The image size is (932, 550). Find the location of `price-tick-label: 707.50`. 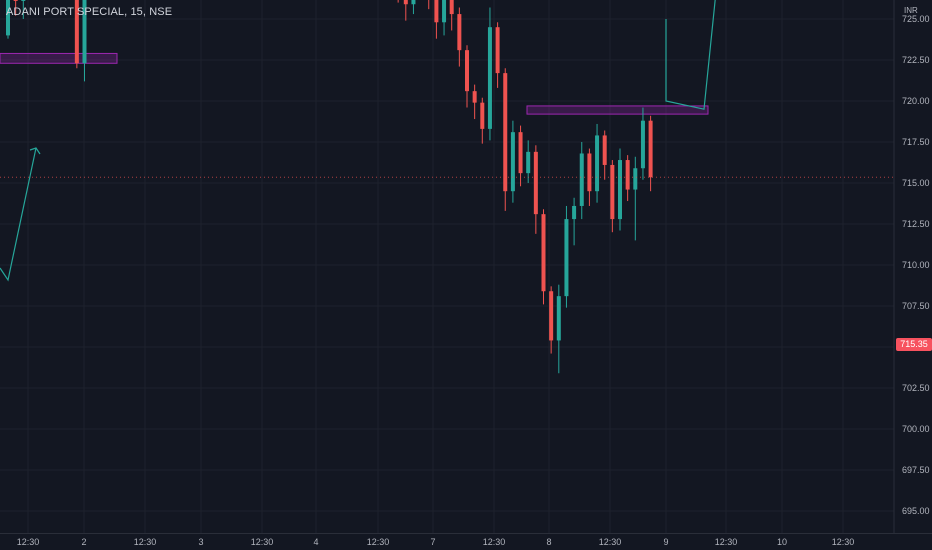

price-tick-label: 707.50 is located at coordinates (916, 306).